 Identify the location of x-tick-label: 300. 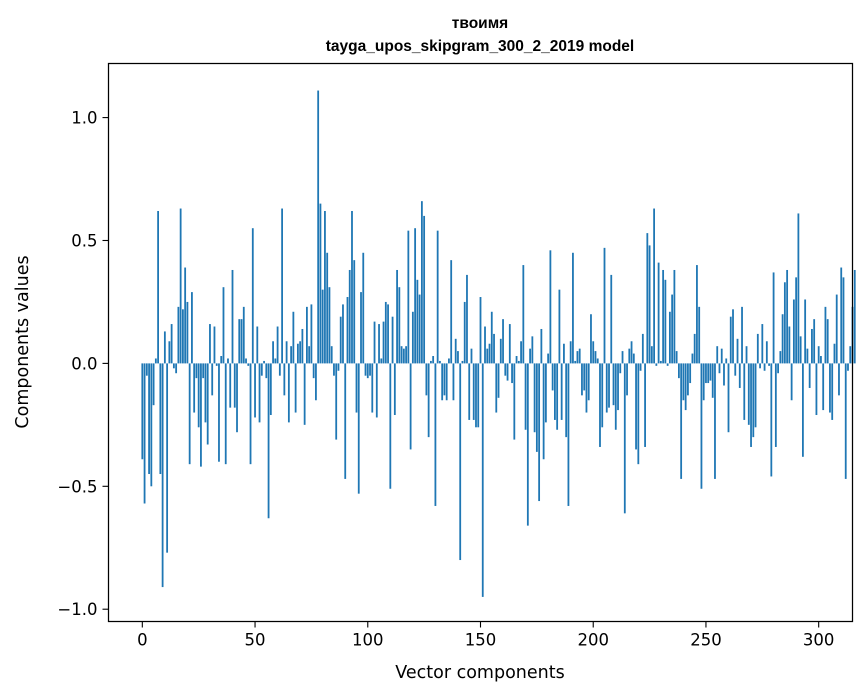
(819, 640).